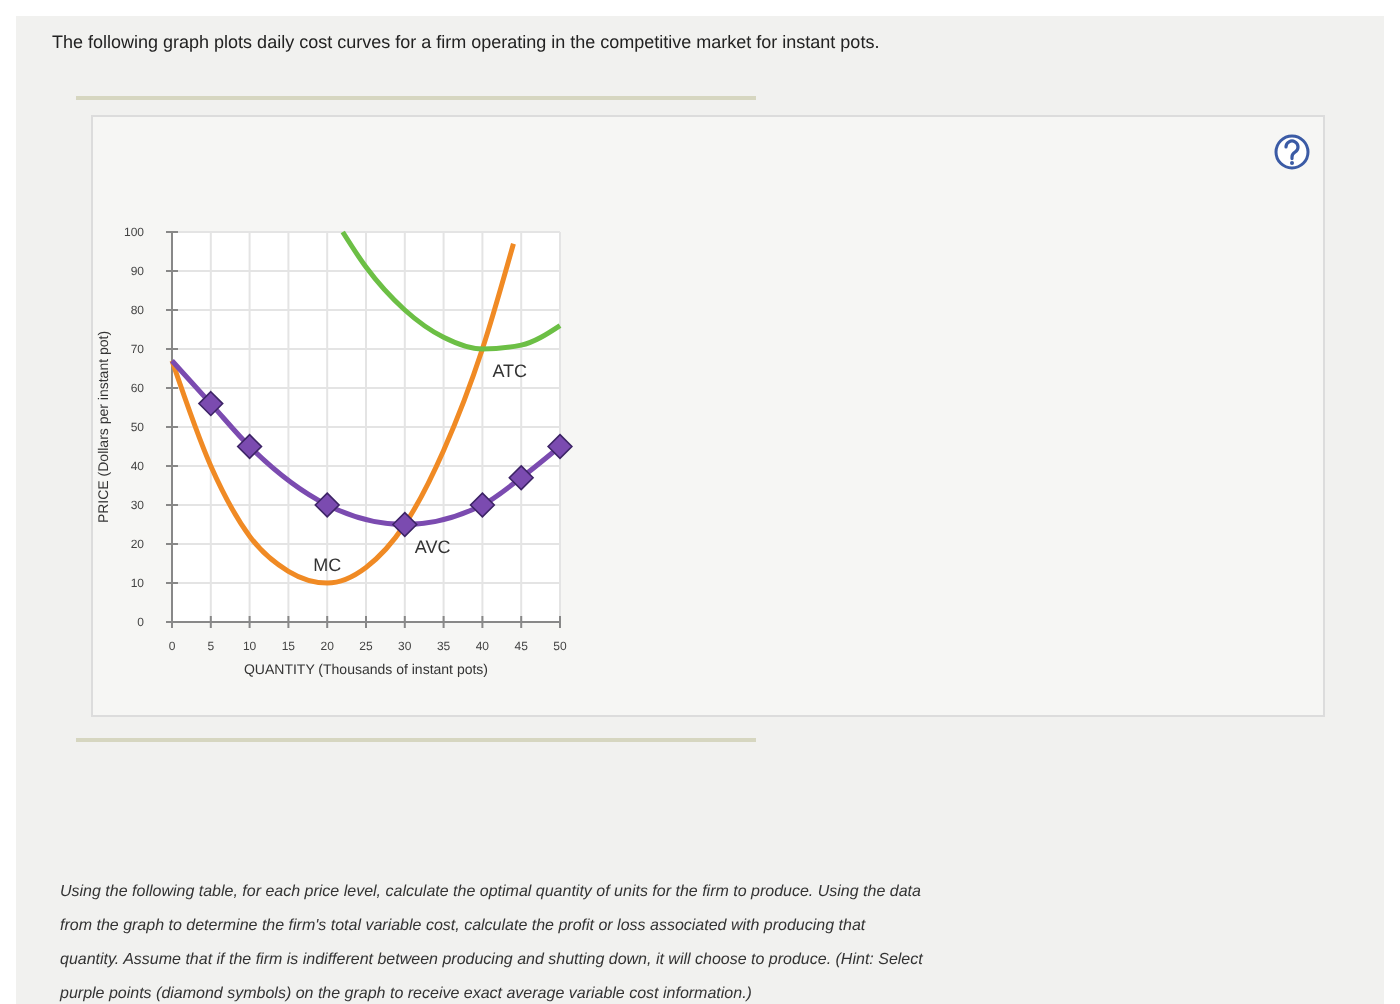 The image size is (1400, 1004). Describe the element at coordinates (451, 290) in the screenshot. I see `line-series` at that location.